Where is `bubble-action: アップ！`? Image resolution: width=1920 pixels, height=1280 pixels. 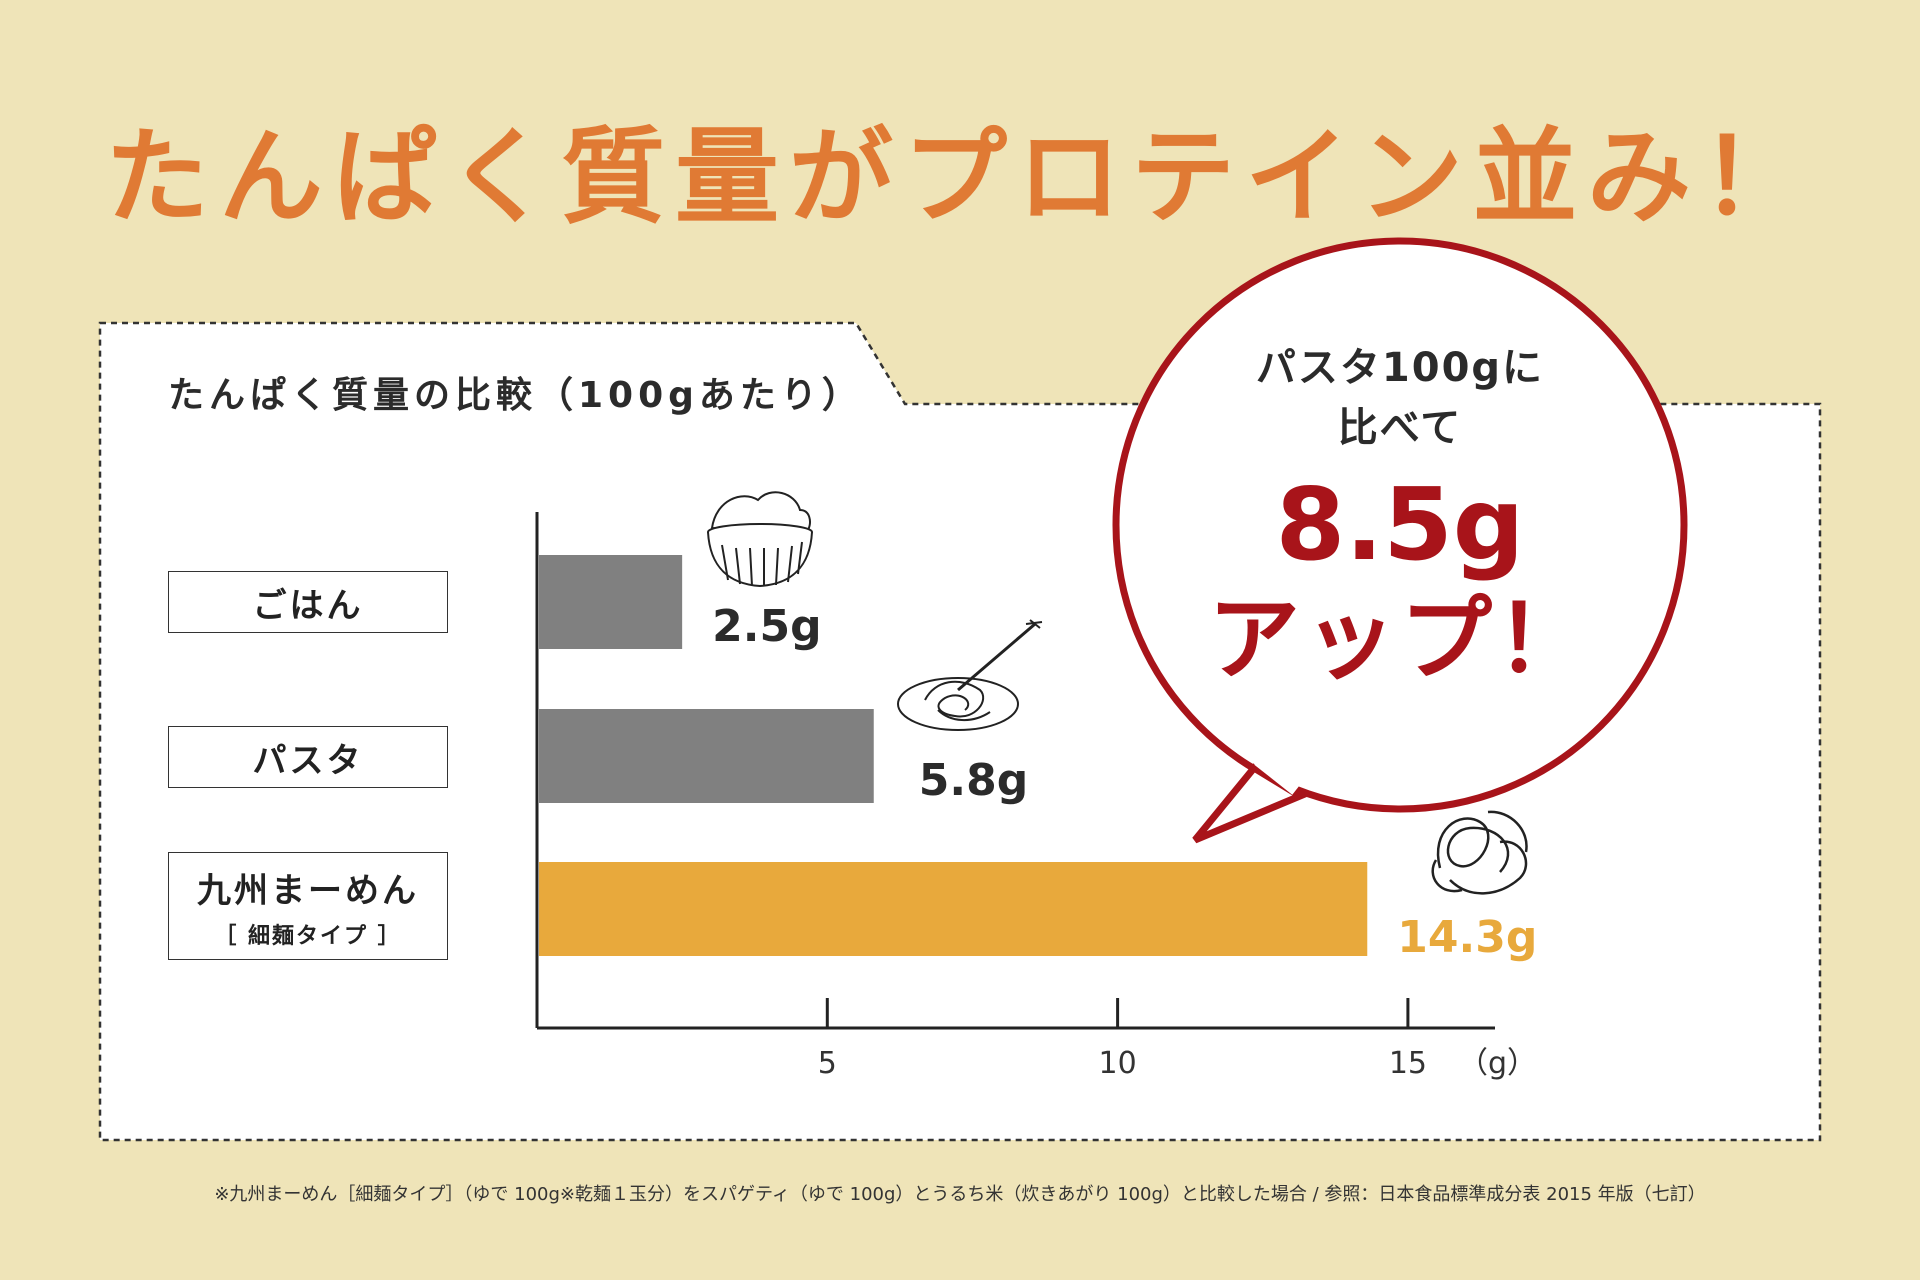
bubble-action: アップ！ is located at coordinates (1399, 639).